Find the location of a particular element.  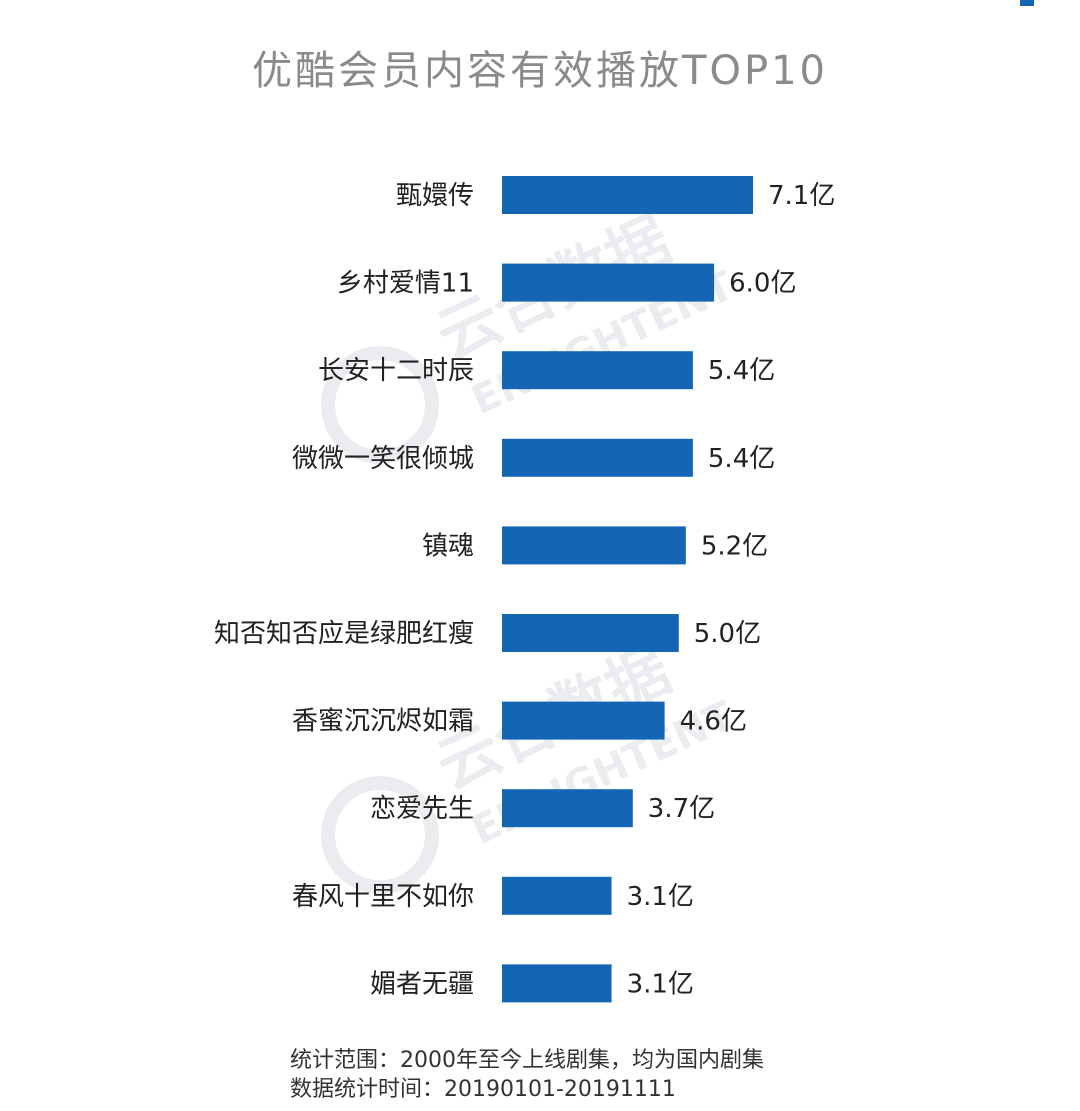

value-label-4: 5.4亿 is located at coordinates (741, 459).